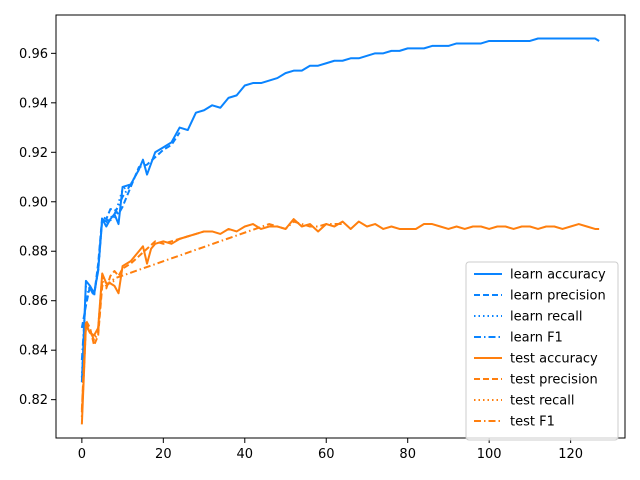  I want to click on x-tick-label: 0, so click(82, 454).